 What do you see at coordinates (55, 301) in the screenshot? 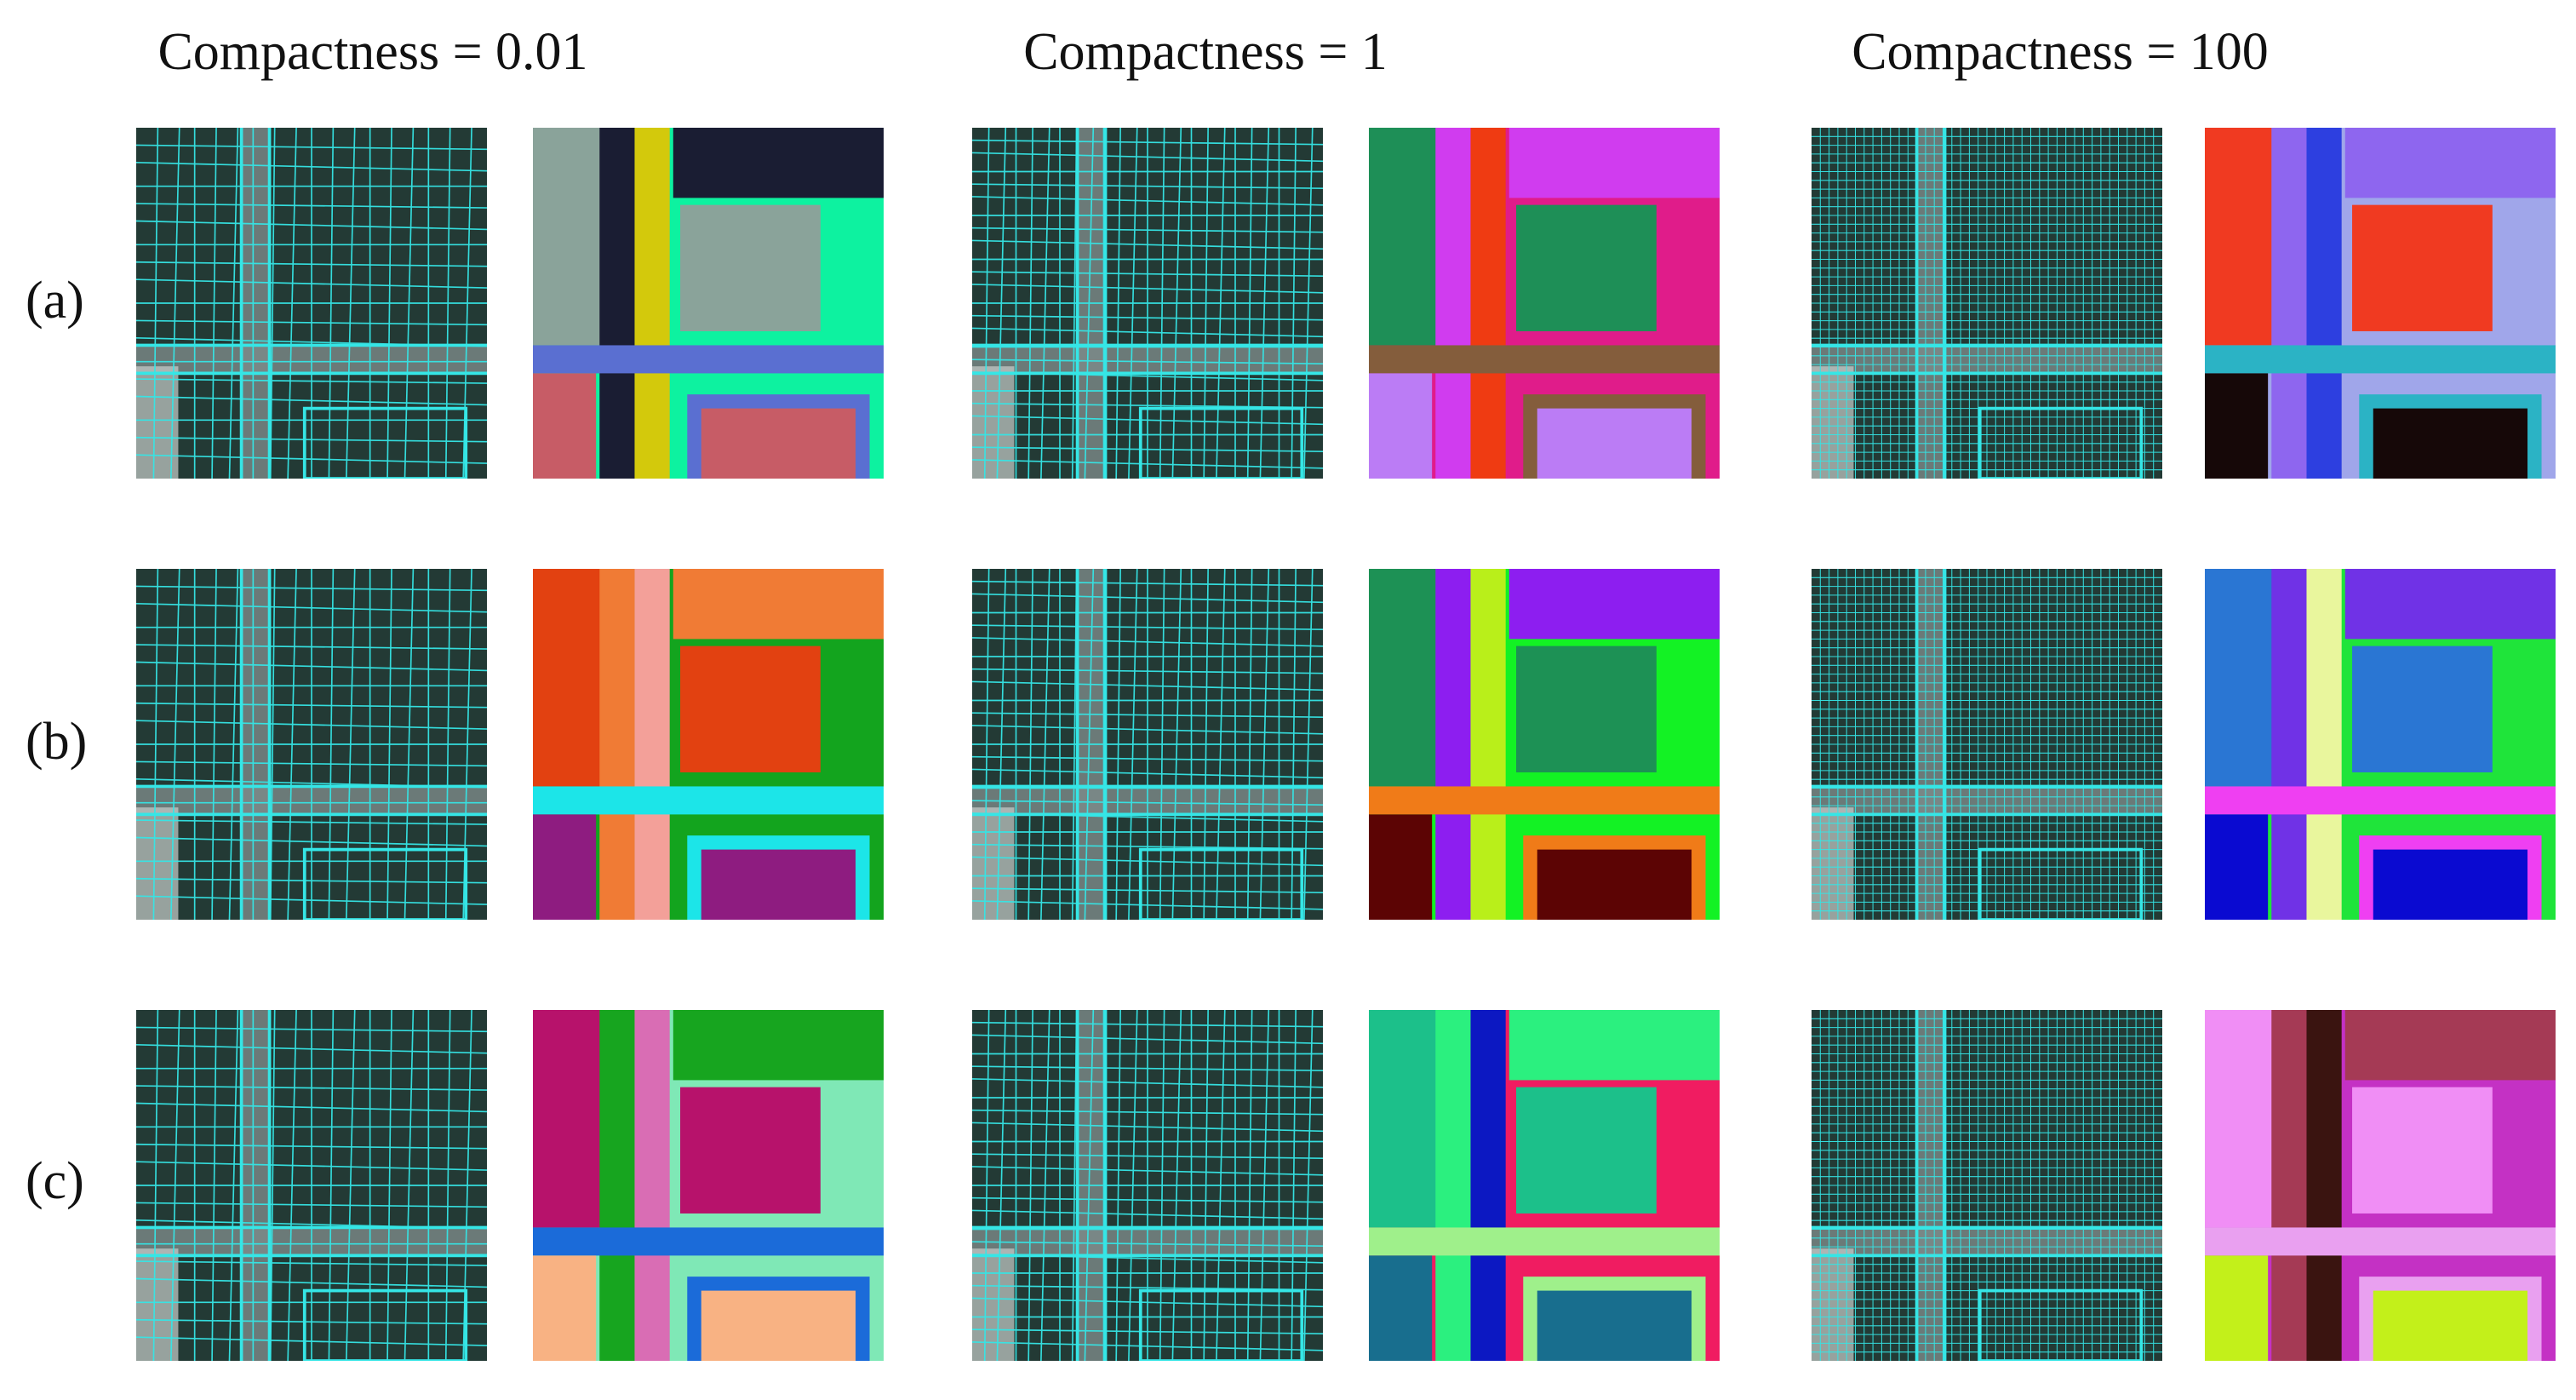
I see `row-label: (a)` at bounding box center [55, 301].